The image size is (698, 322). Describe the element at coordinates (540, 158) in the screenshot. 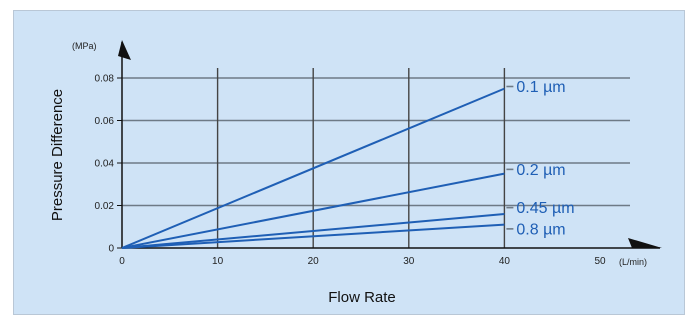

I see `series-labels: 0.1 µm 0.2 µm 0.45 µm 0.8 µm` at that location.